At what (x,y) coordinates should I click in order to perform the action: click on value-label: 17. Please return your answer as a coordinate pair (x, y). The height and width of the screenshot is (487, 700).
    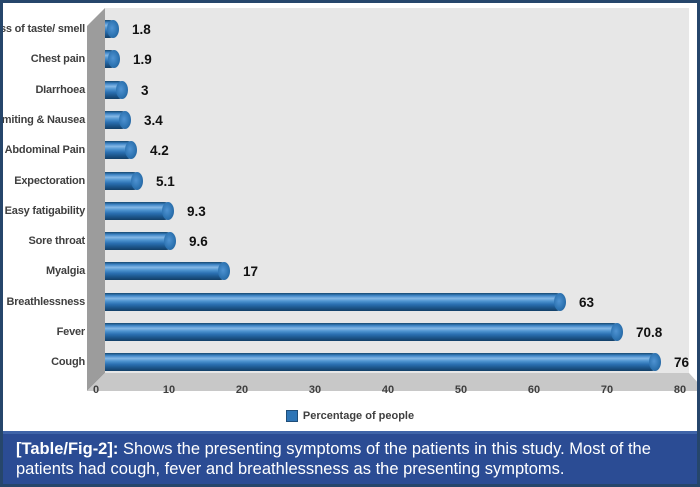
    Looking at the image, I should click on (251, 271).